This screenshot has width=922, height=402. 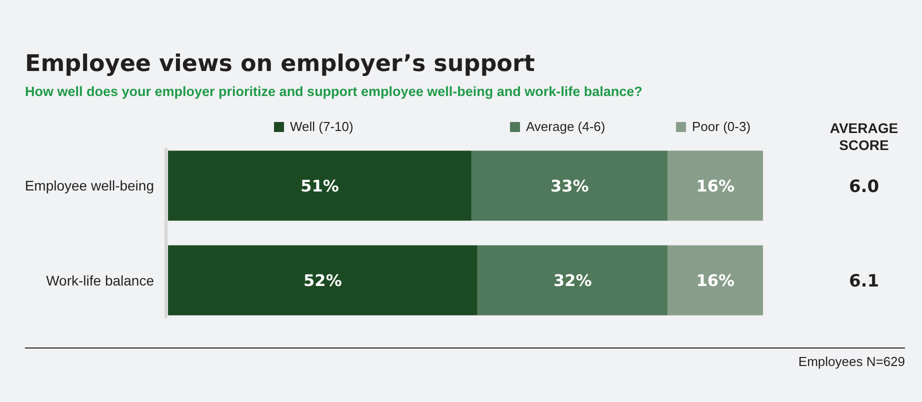 What do you see at coordinates (864, 136) in the screenshot?
I see `text: AVERAGE SCORE` at bounding box center [864, 136].